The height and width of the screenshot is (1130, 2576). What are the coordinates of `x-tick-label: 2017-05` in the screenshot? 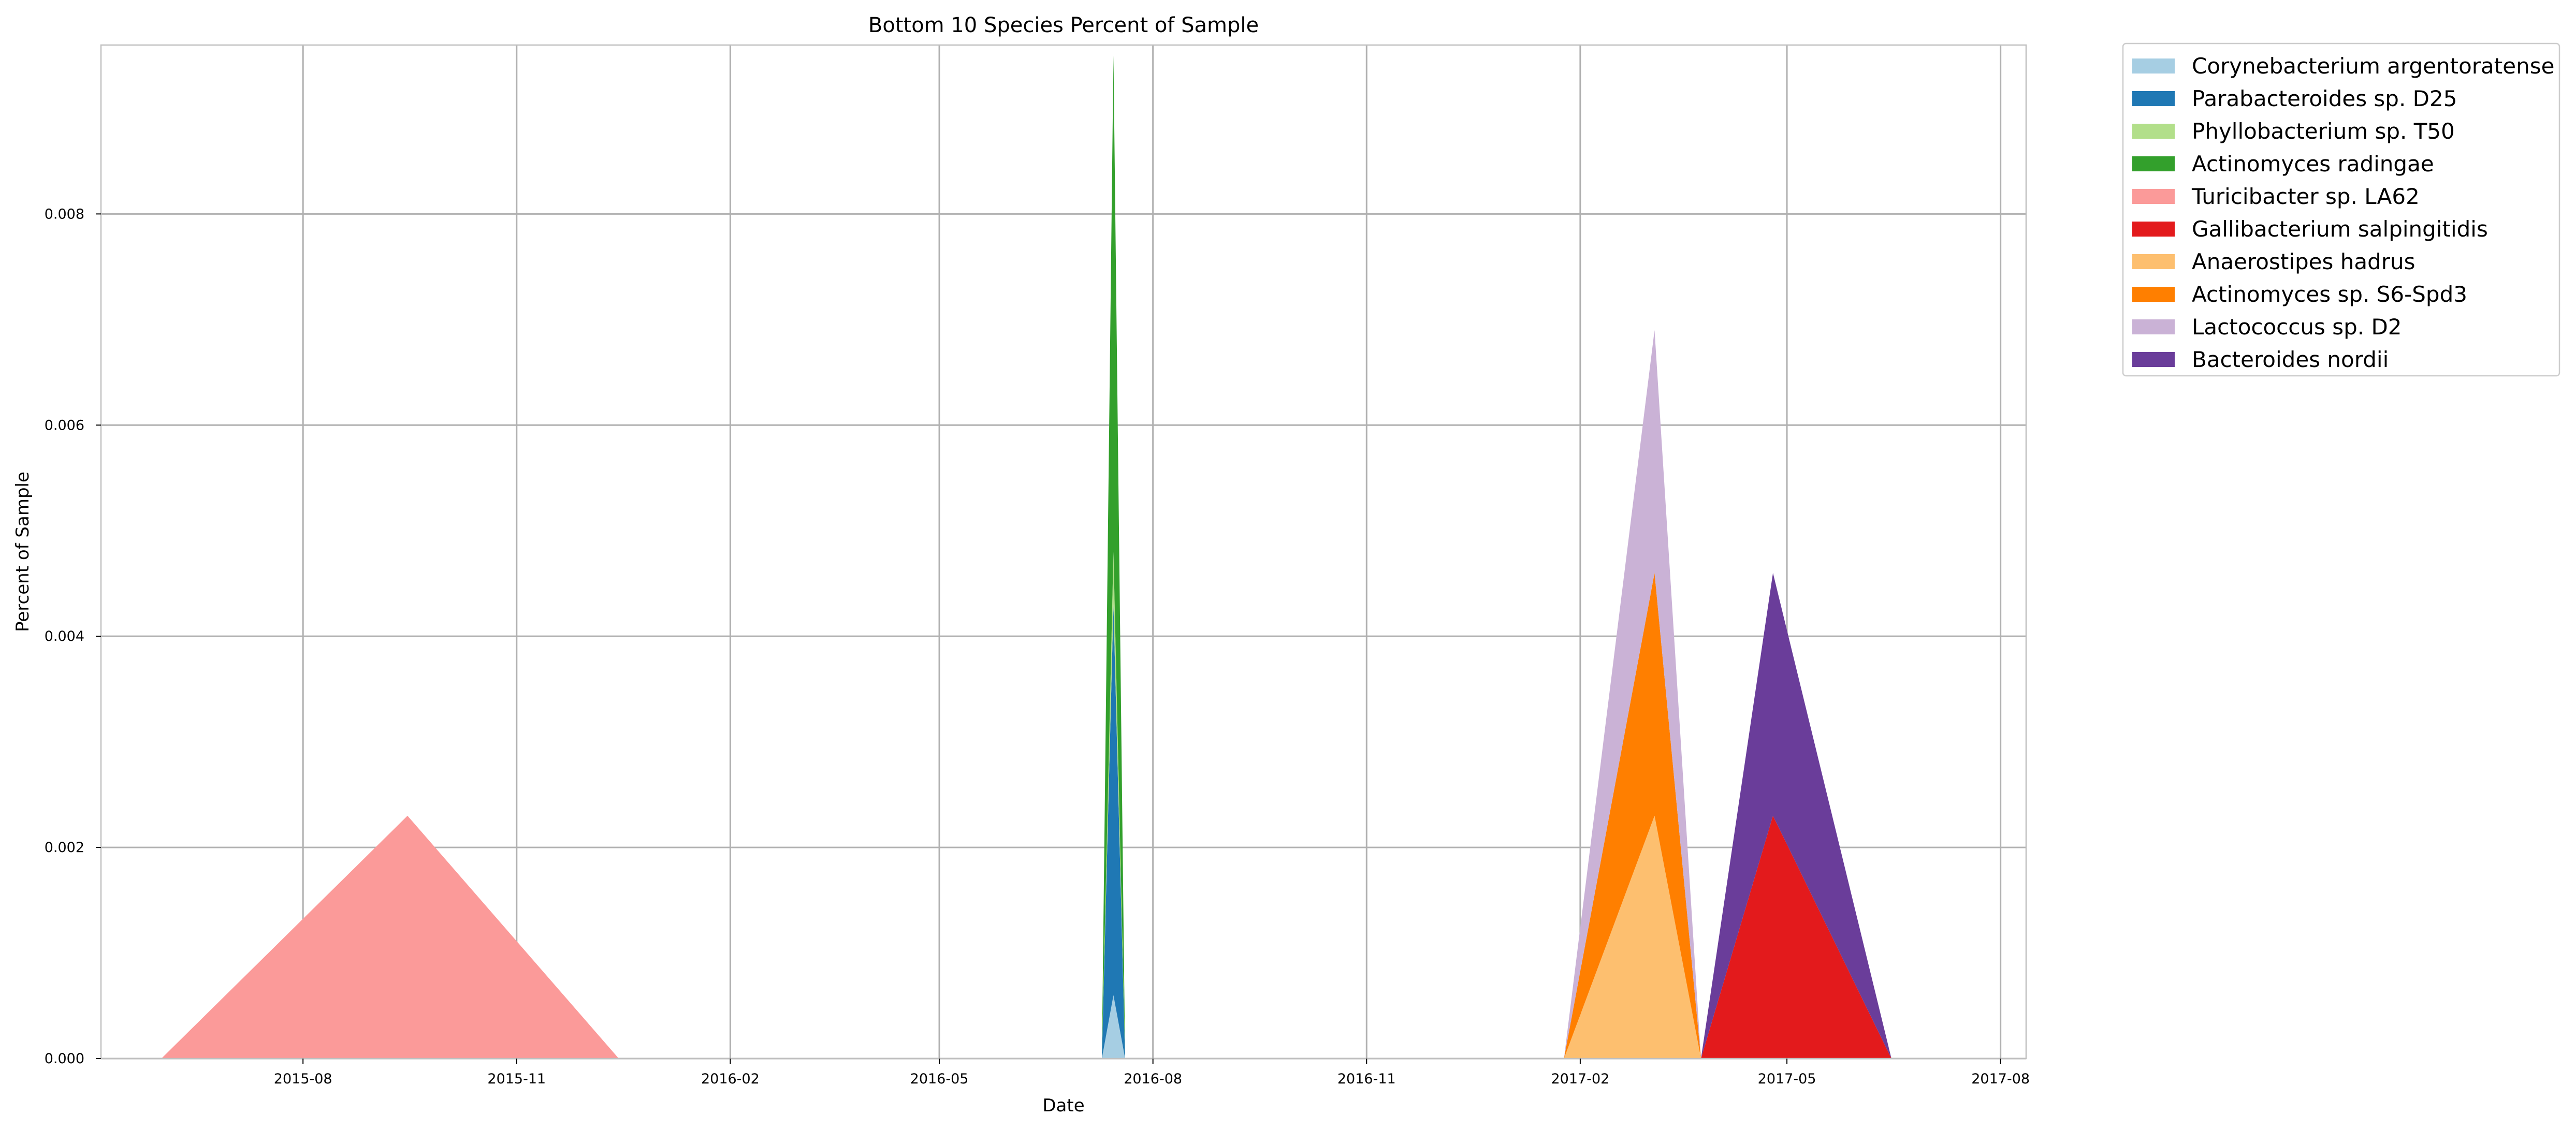 It's located at (1787, 1079).